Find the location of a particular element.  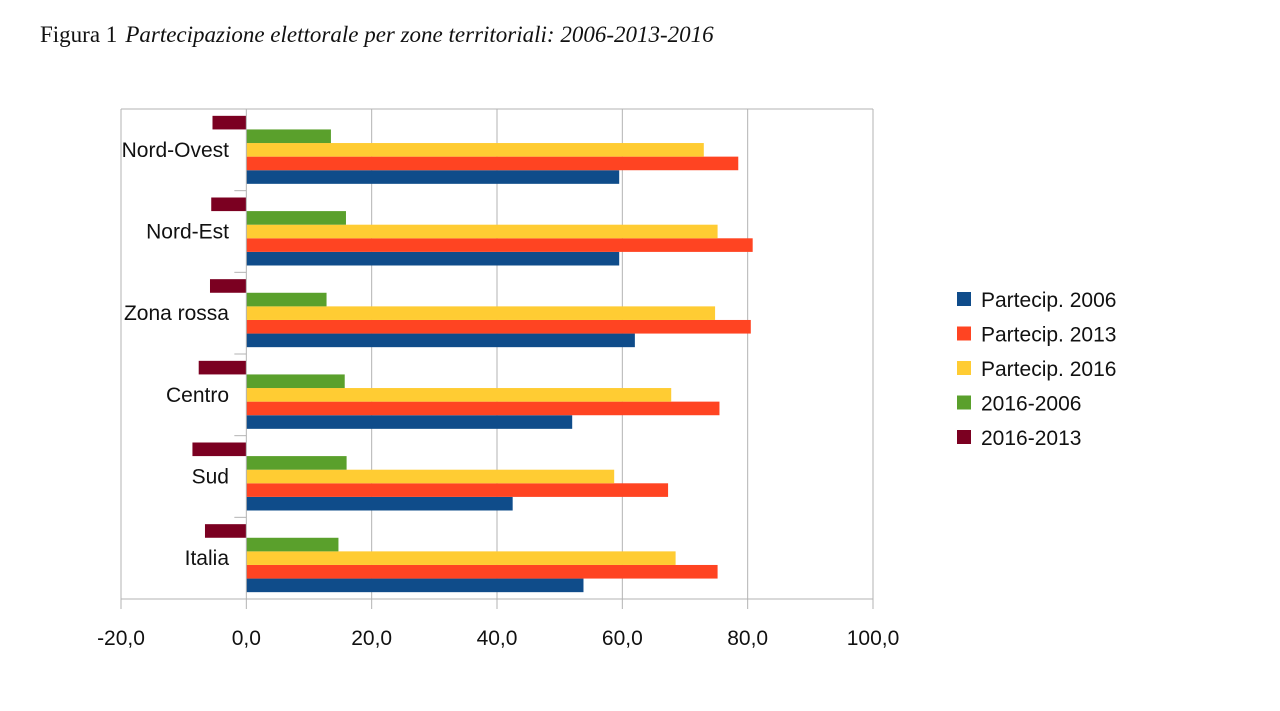

x-tick-label-3: 40,0 is located at coordinates (497, 638).